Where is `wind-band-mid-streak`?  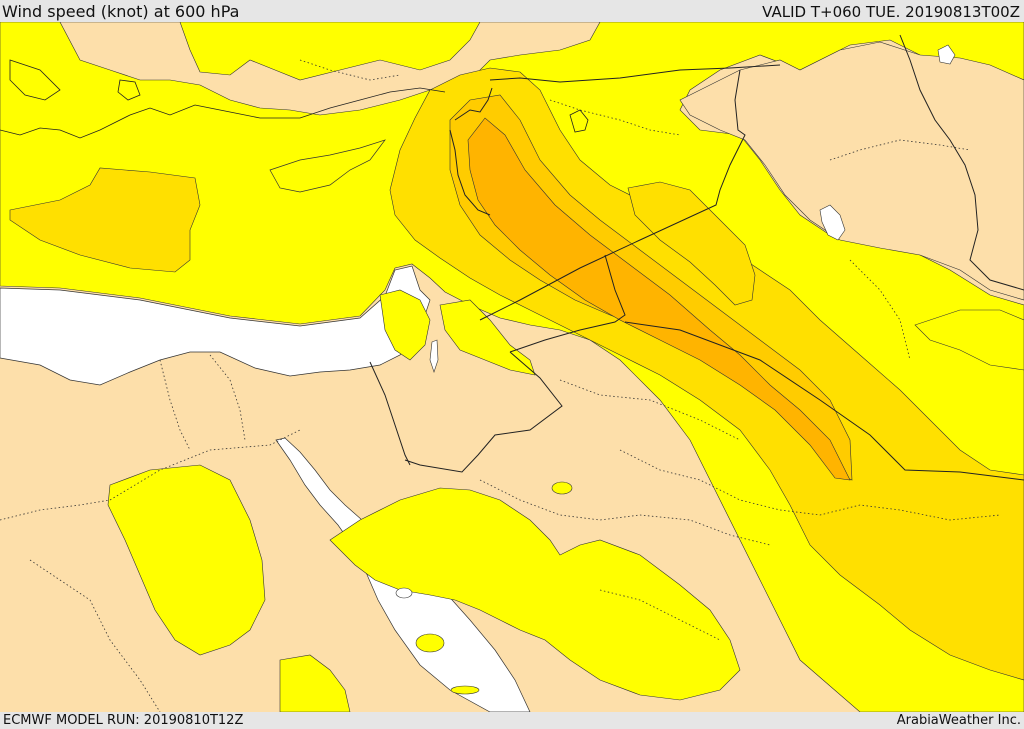
wind-band-mid-streak is located at coordinates (691, 243).